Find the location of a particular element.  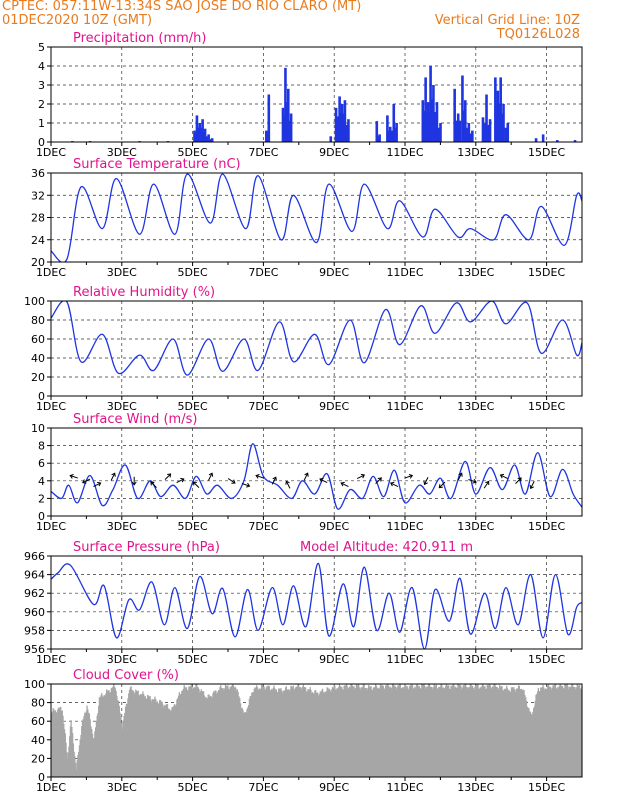

x-tick-label: 5DEC is located at coordinates (193, 152).